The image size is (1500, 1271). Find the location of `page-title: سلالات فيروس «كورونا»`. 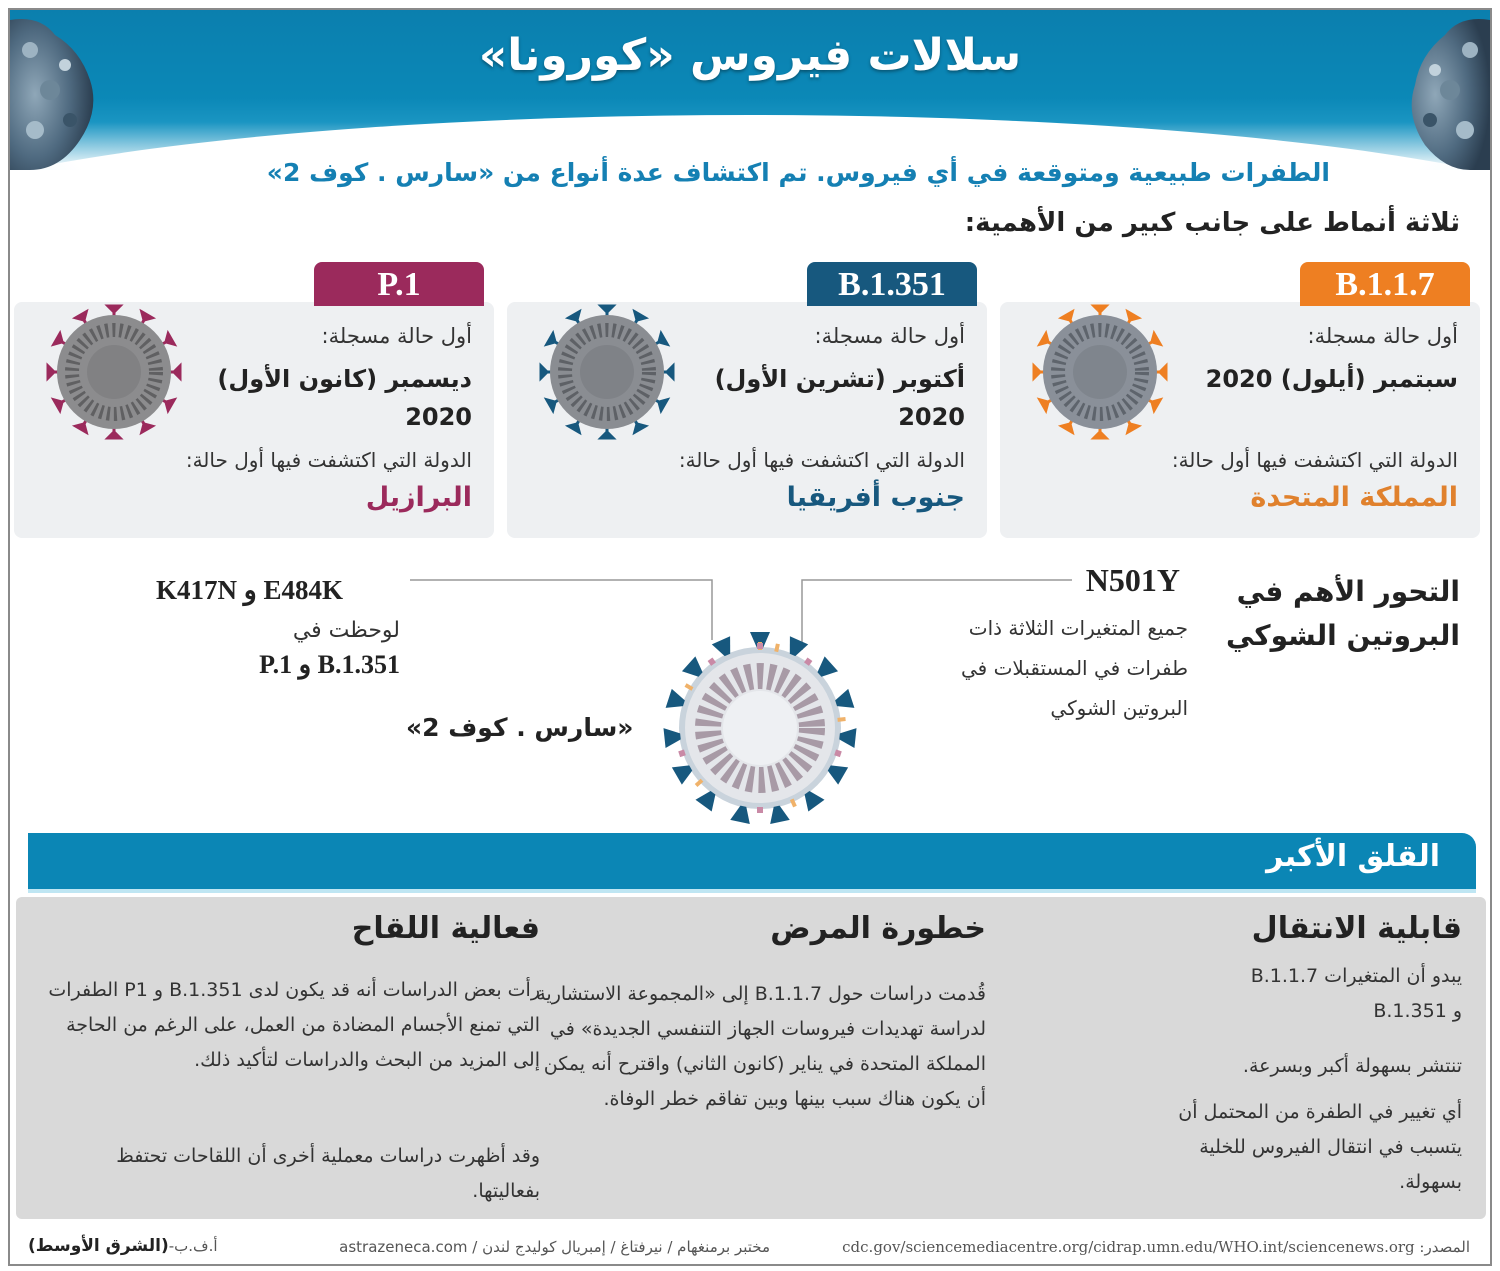

page-title: سلالات فيروس «كورونا» is located at coordinates (750, 55).